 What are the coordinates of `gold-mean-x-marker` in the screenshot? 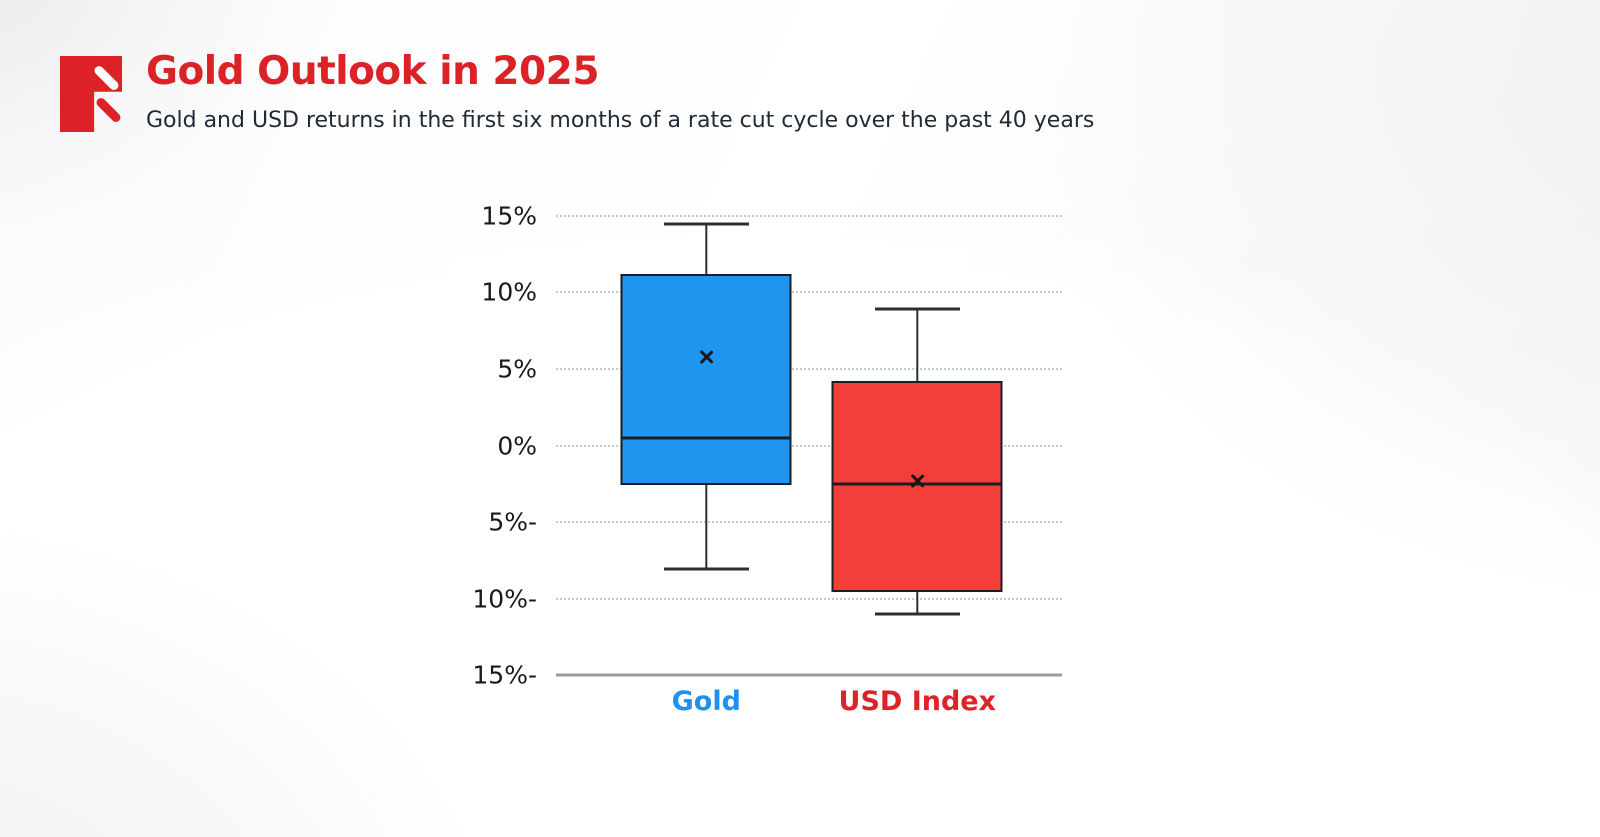 It's located at (706, 357).